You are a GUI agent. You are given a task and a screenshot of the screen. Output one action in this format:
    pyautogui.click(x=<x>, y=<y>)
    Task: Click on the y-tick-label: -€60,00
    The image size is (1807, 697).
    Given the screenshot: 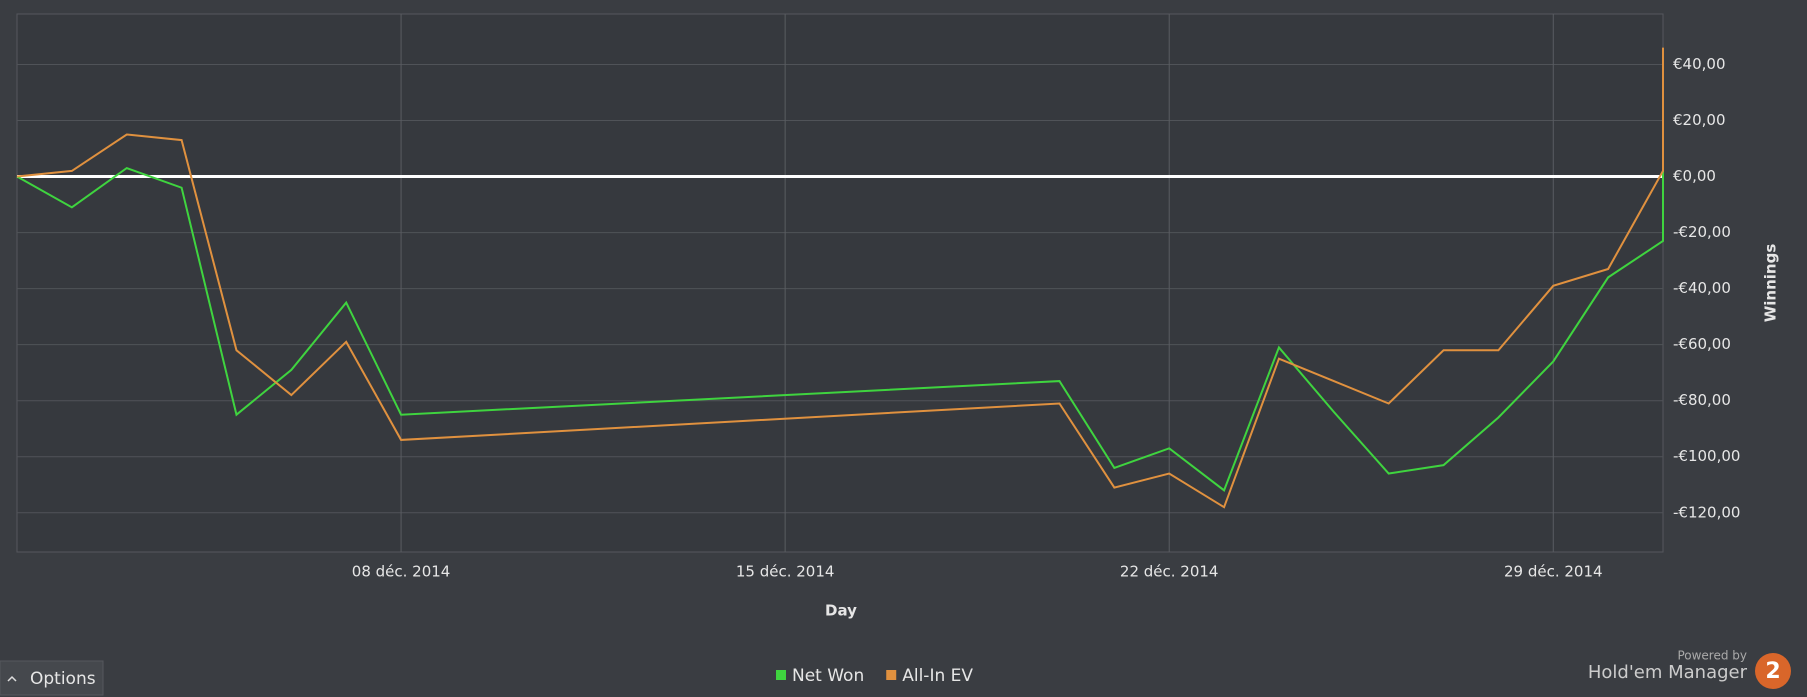 What is the action you would take?
    pyautogui.click(x=1702, y=344)
    